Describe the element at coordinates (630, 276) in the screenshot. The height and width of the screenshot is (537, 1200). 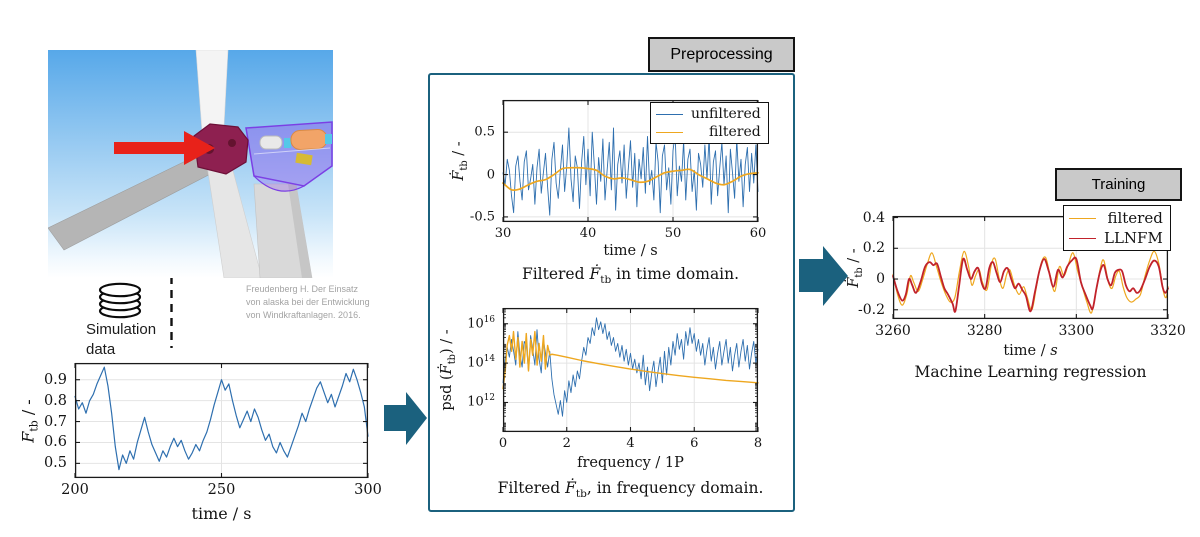
I see `chart-caption: Filtered Ḟtb in time domain.` at that location.